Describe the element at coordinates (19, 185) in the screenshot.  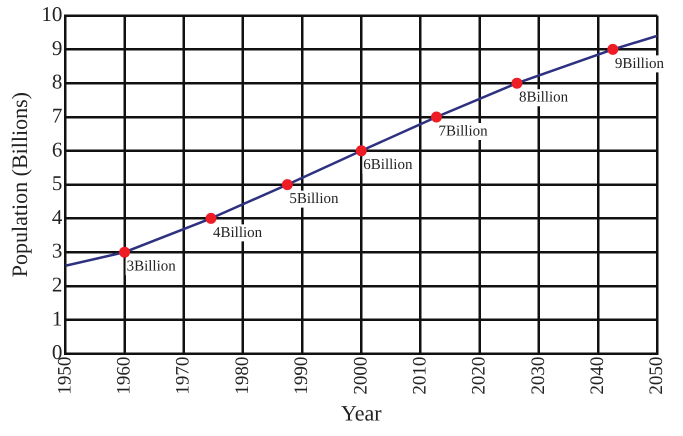
I see `y-axis-title: Population (Billions)` at that location.